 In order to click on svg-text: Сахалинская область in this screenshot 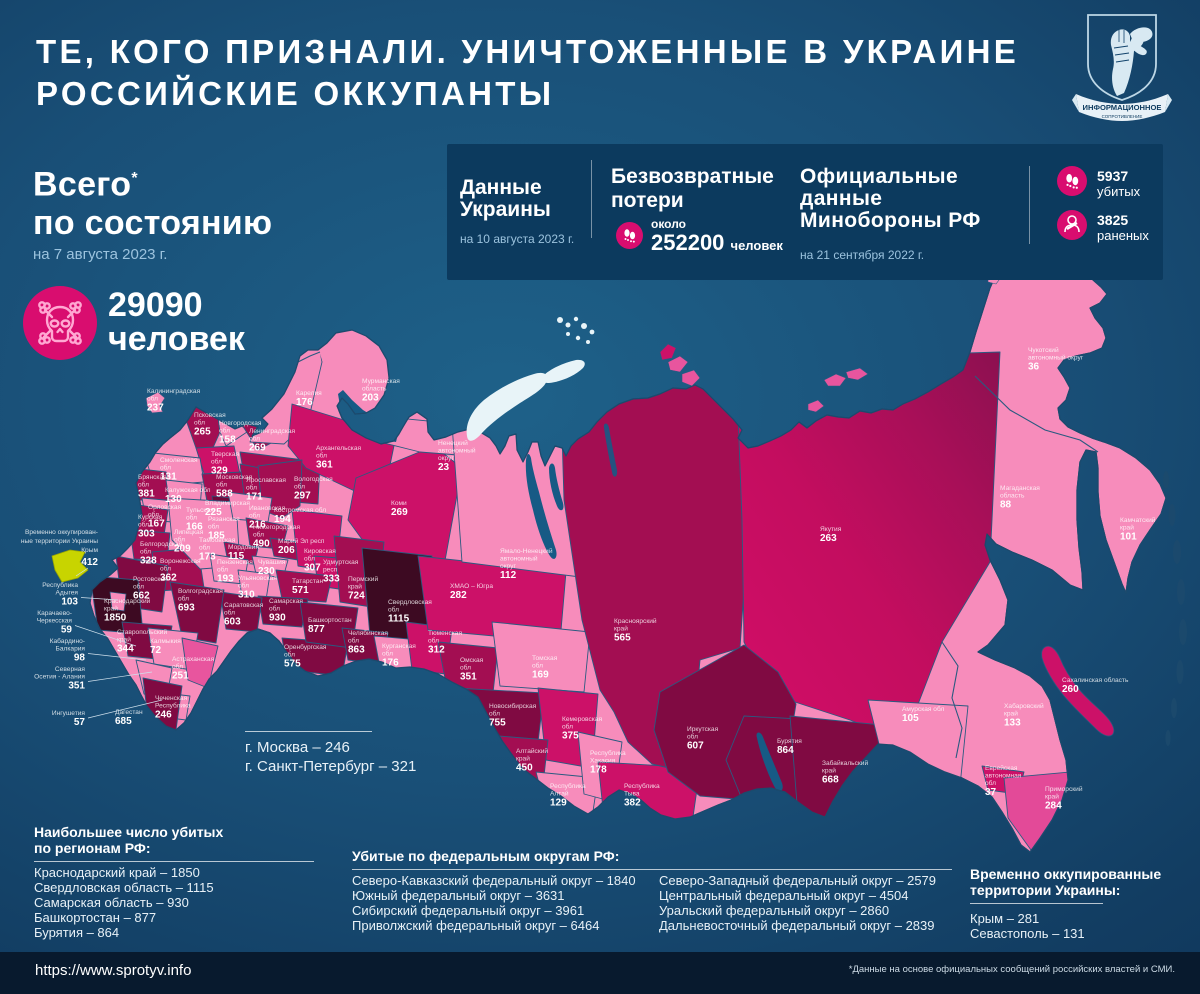, I will do `click(1095, 680)`.